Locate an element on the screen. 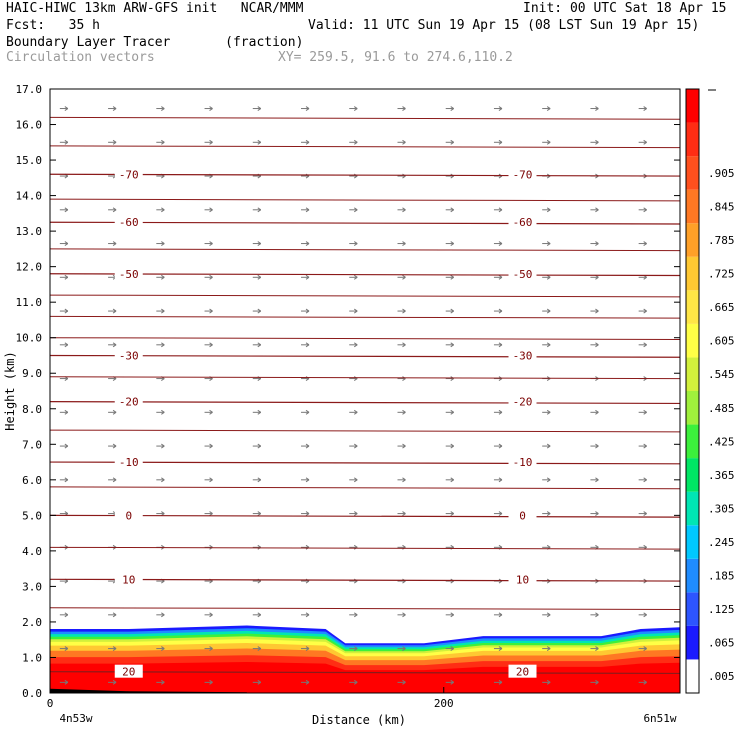 The height and width of the screenshot is (740, 740). isotherm-label: -10 is located at coordinates (523, 462).